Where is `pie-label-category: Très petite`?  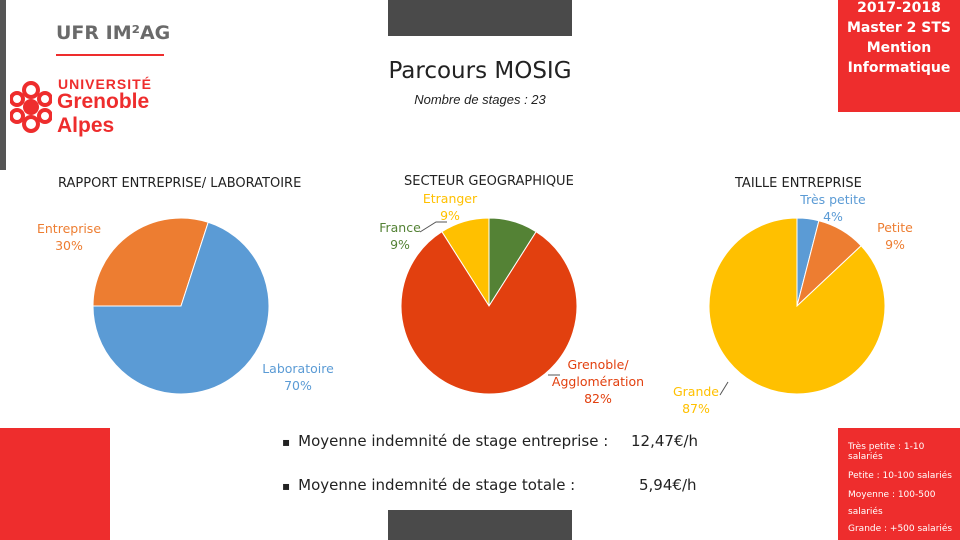
pie-label-category: Très petite is located at coordinates (833, 199).